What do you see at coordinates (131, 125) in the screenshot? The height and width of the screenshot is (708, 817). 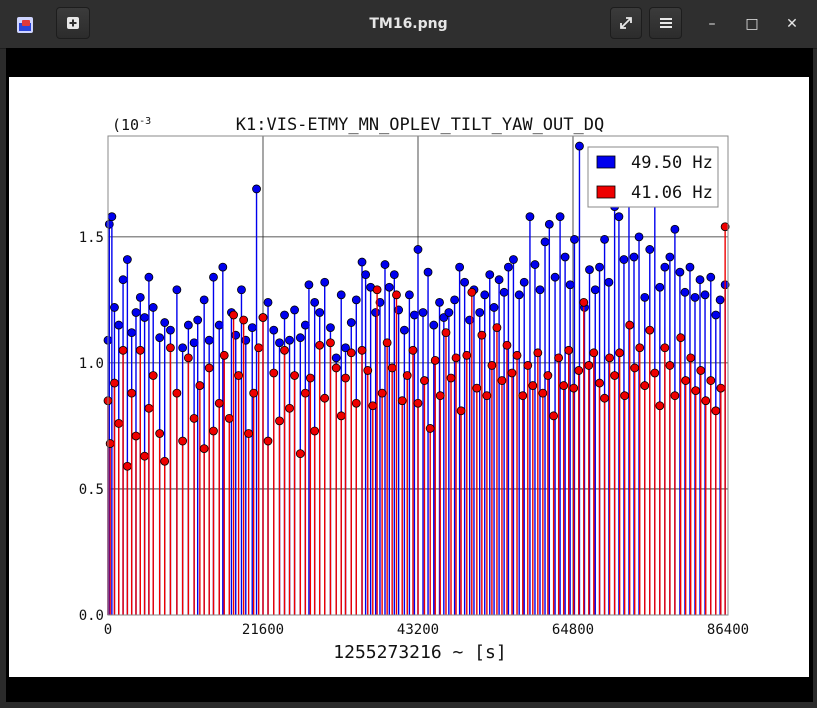 I see `y-exponent-label: (10-3` at bounding box center [131, 125].